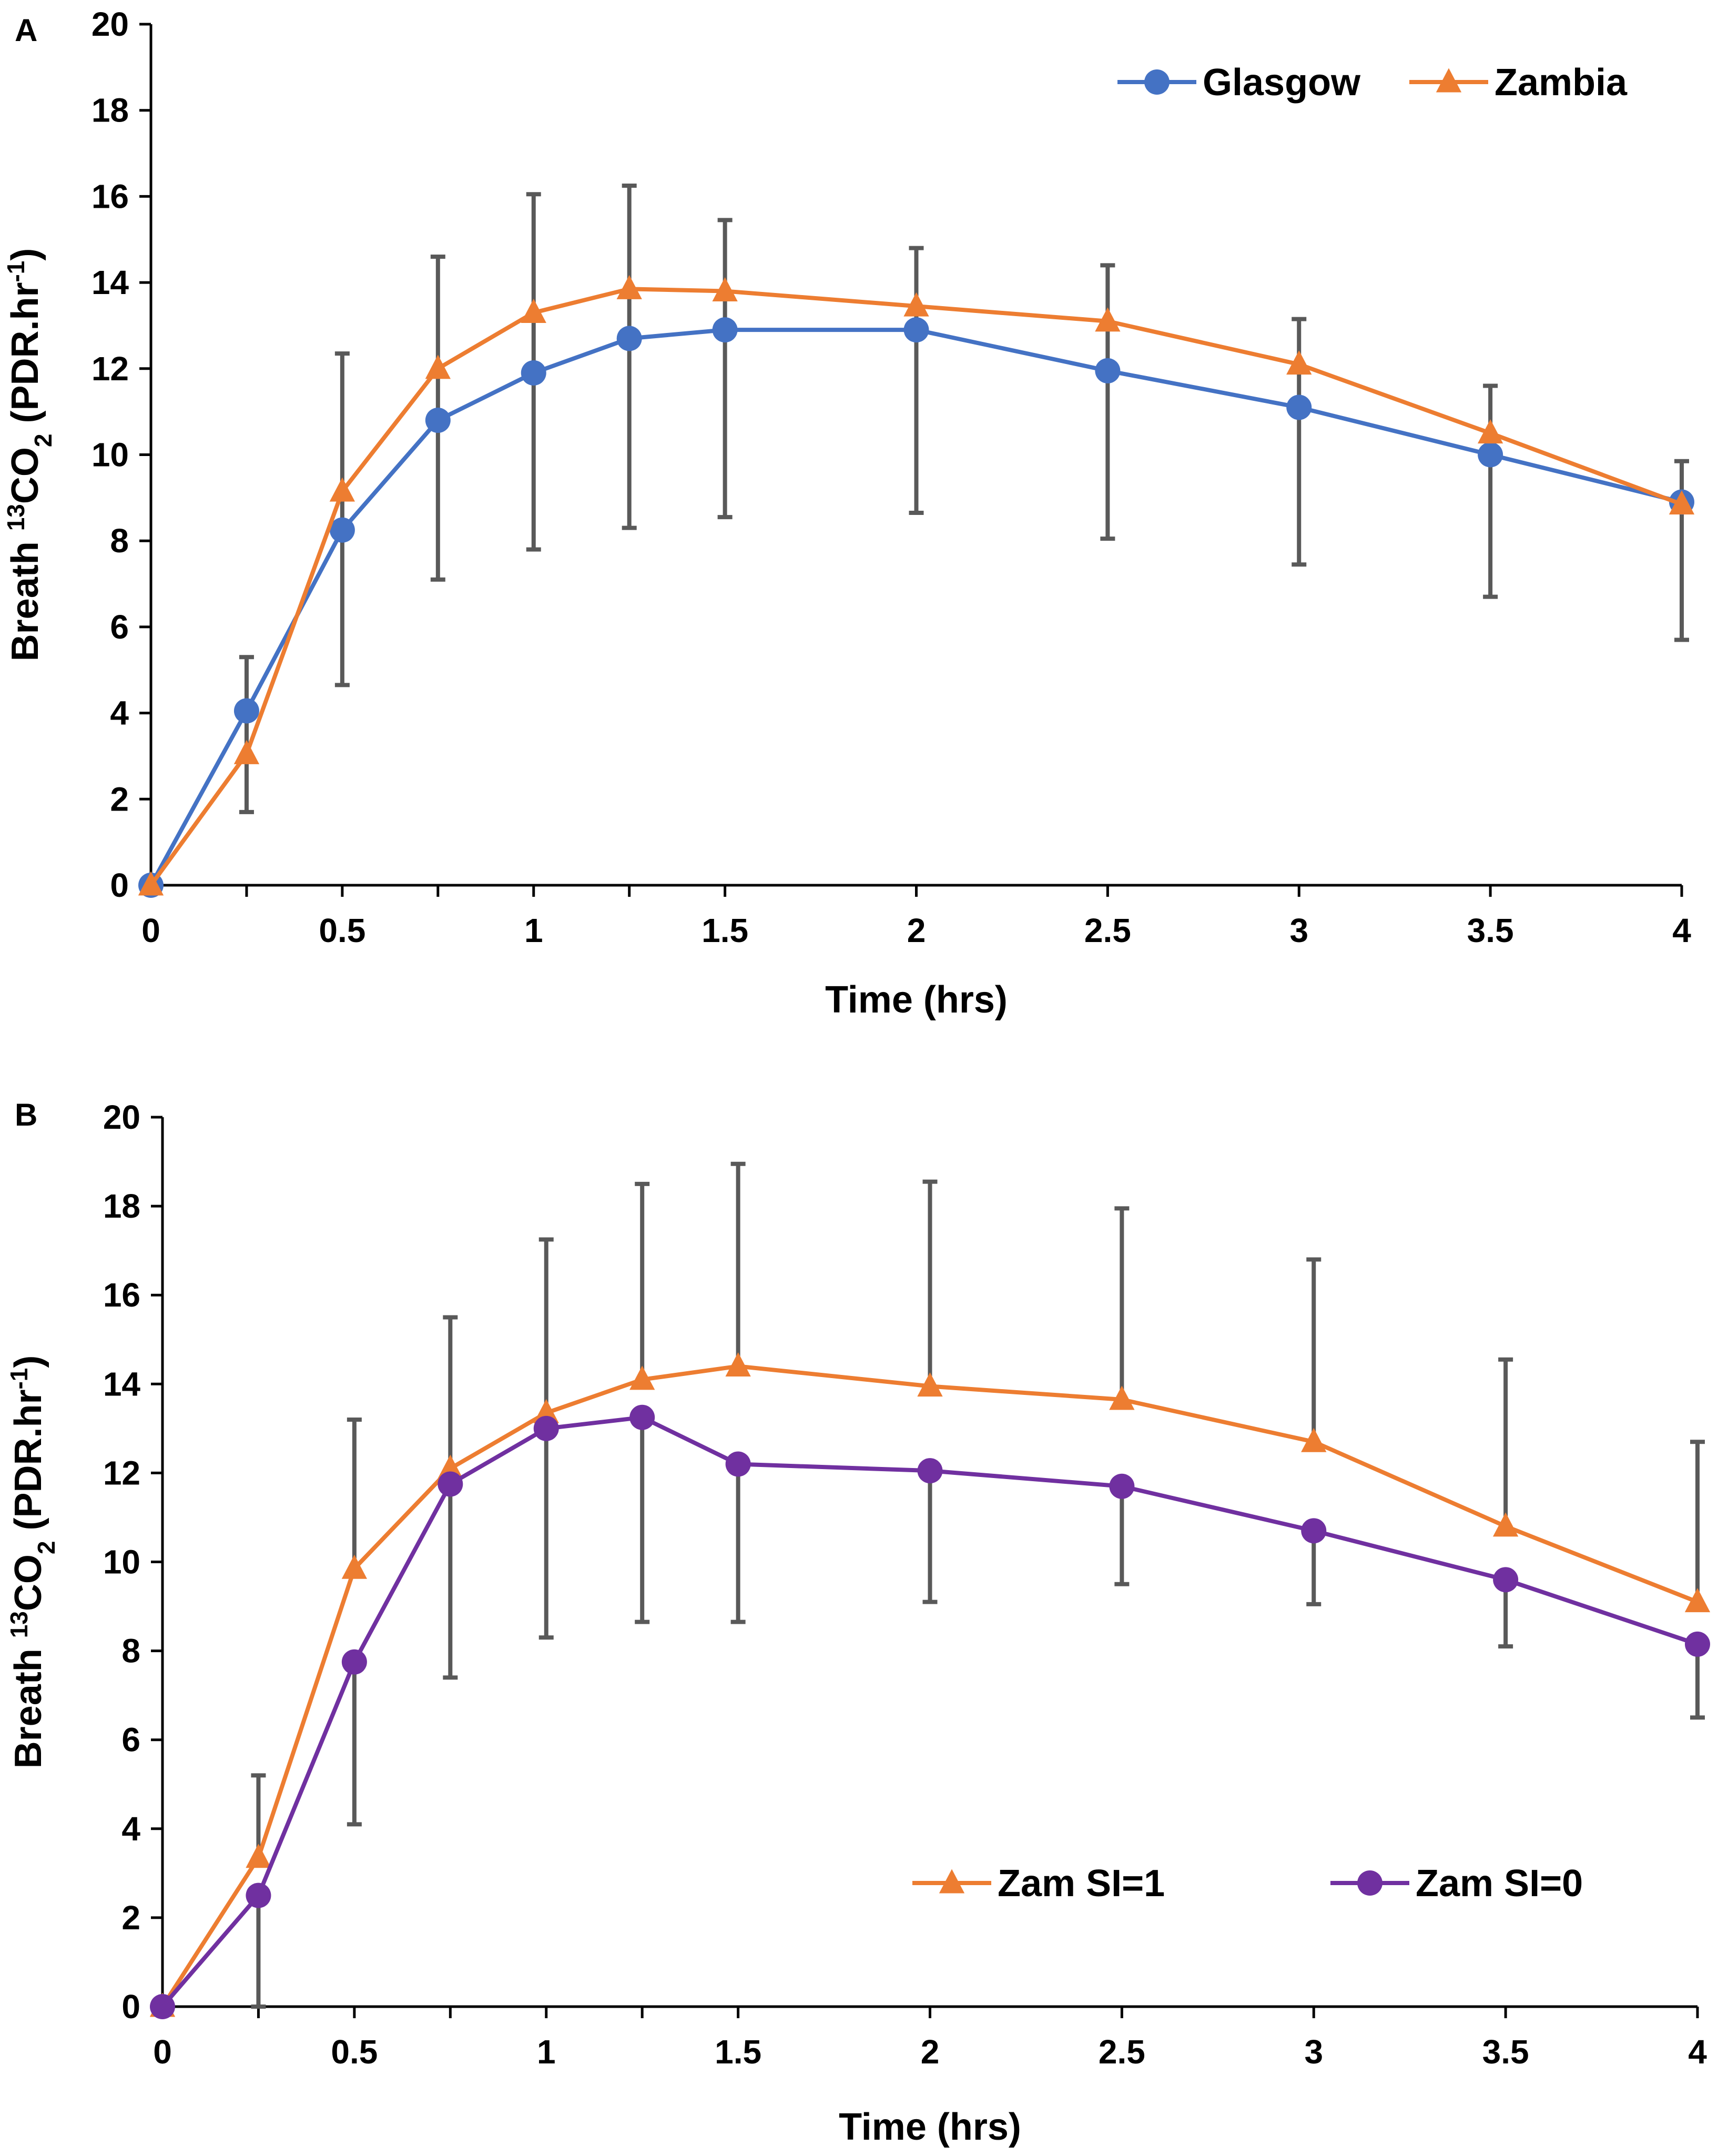 The height and width of the screenshot is (2156, 1718). Describe the element at coordinates (1499, 1884) in the screenshot. I see `legend-label: Zam SI=0` at that location.